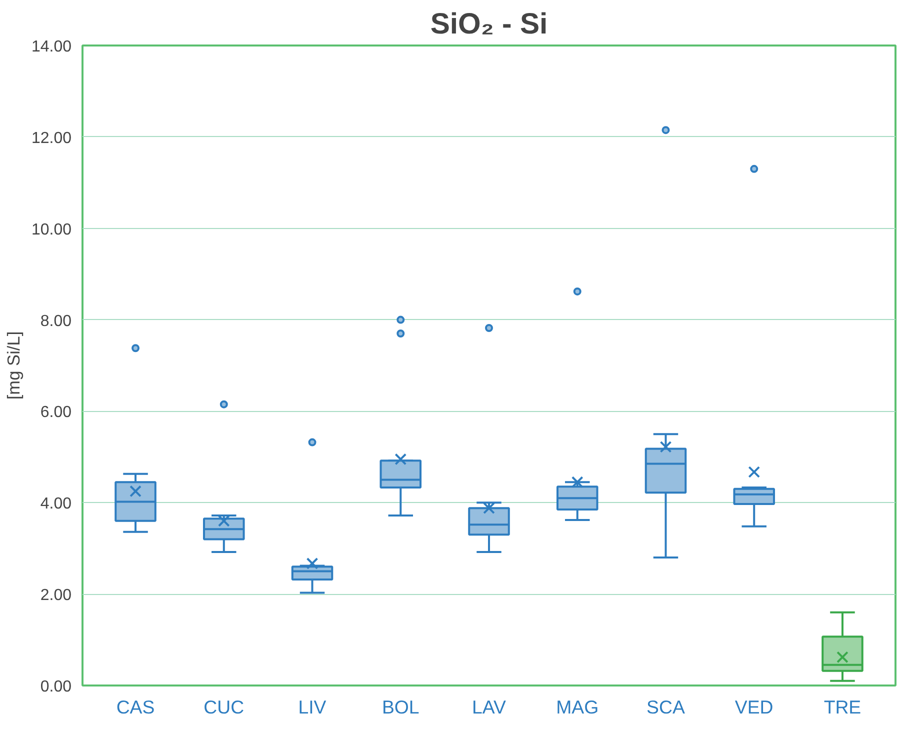  What do you see at coordinates (401, 707) in the screenshot?
I see `x-tick-label: BOL` at bounding box center [401, 707].